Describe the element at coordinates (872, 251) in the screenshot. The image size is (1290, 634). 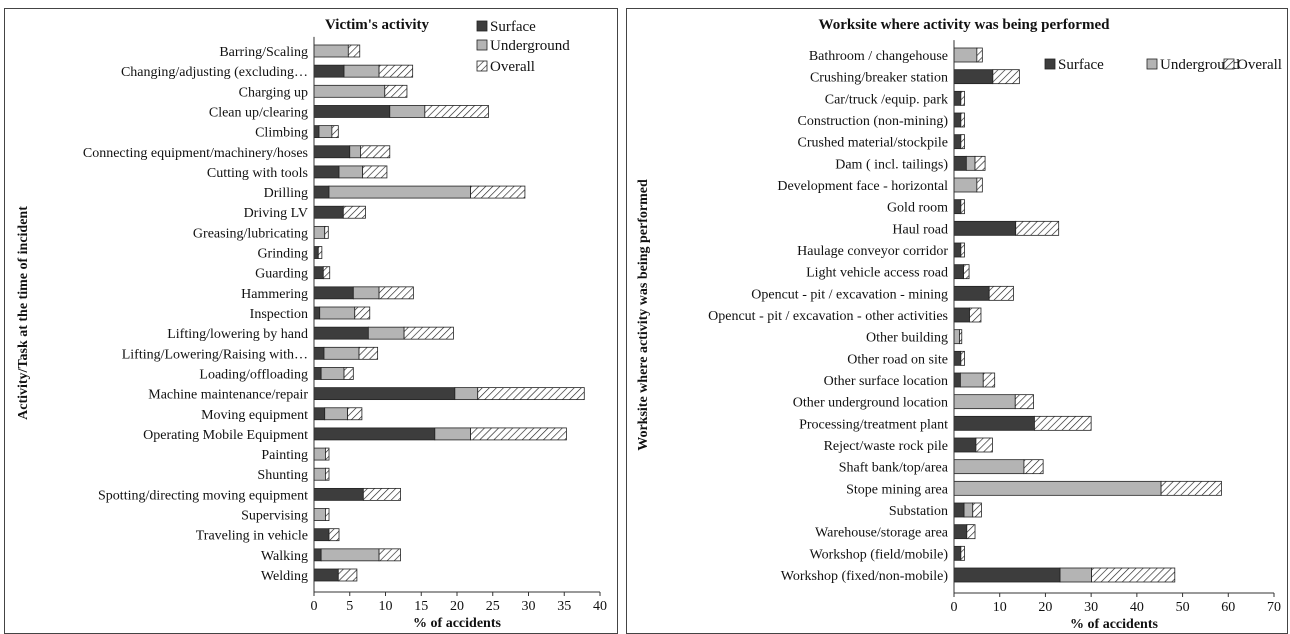
I see `category-label: Haulage conveyor corridor` at that location.